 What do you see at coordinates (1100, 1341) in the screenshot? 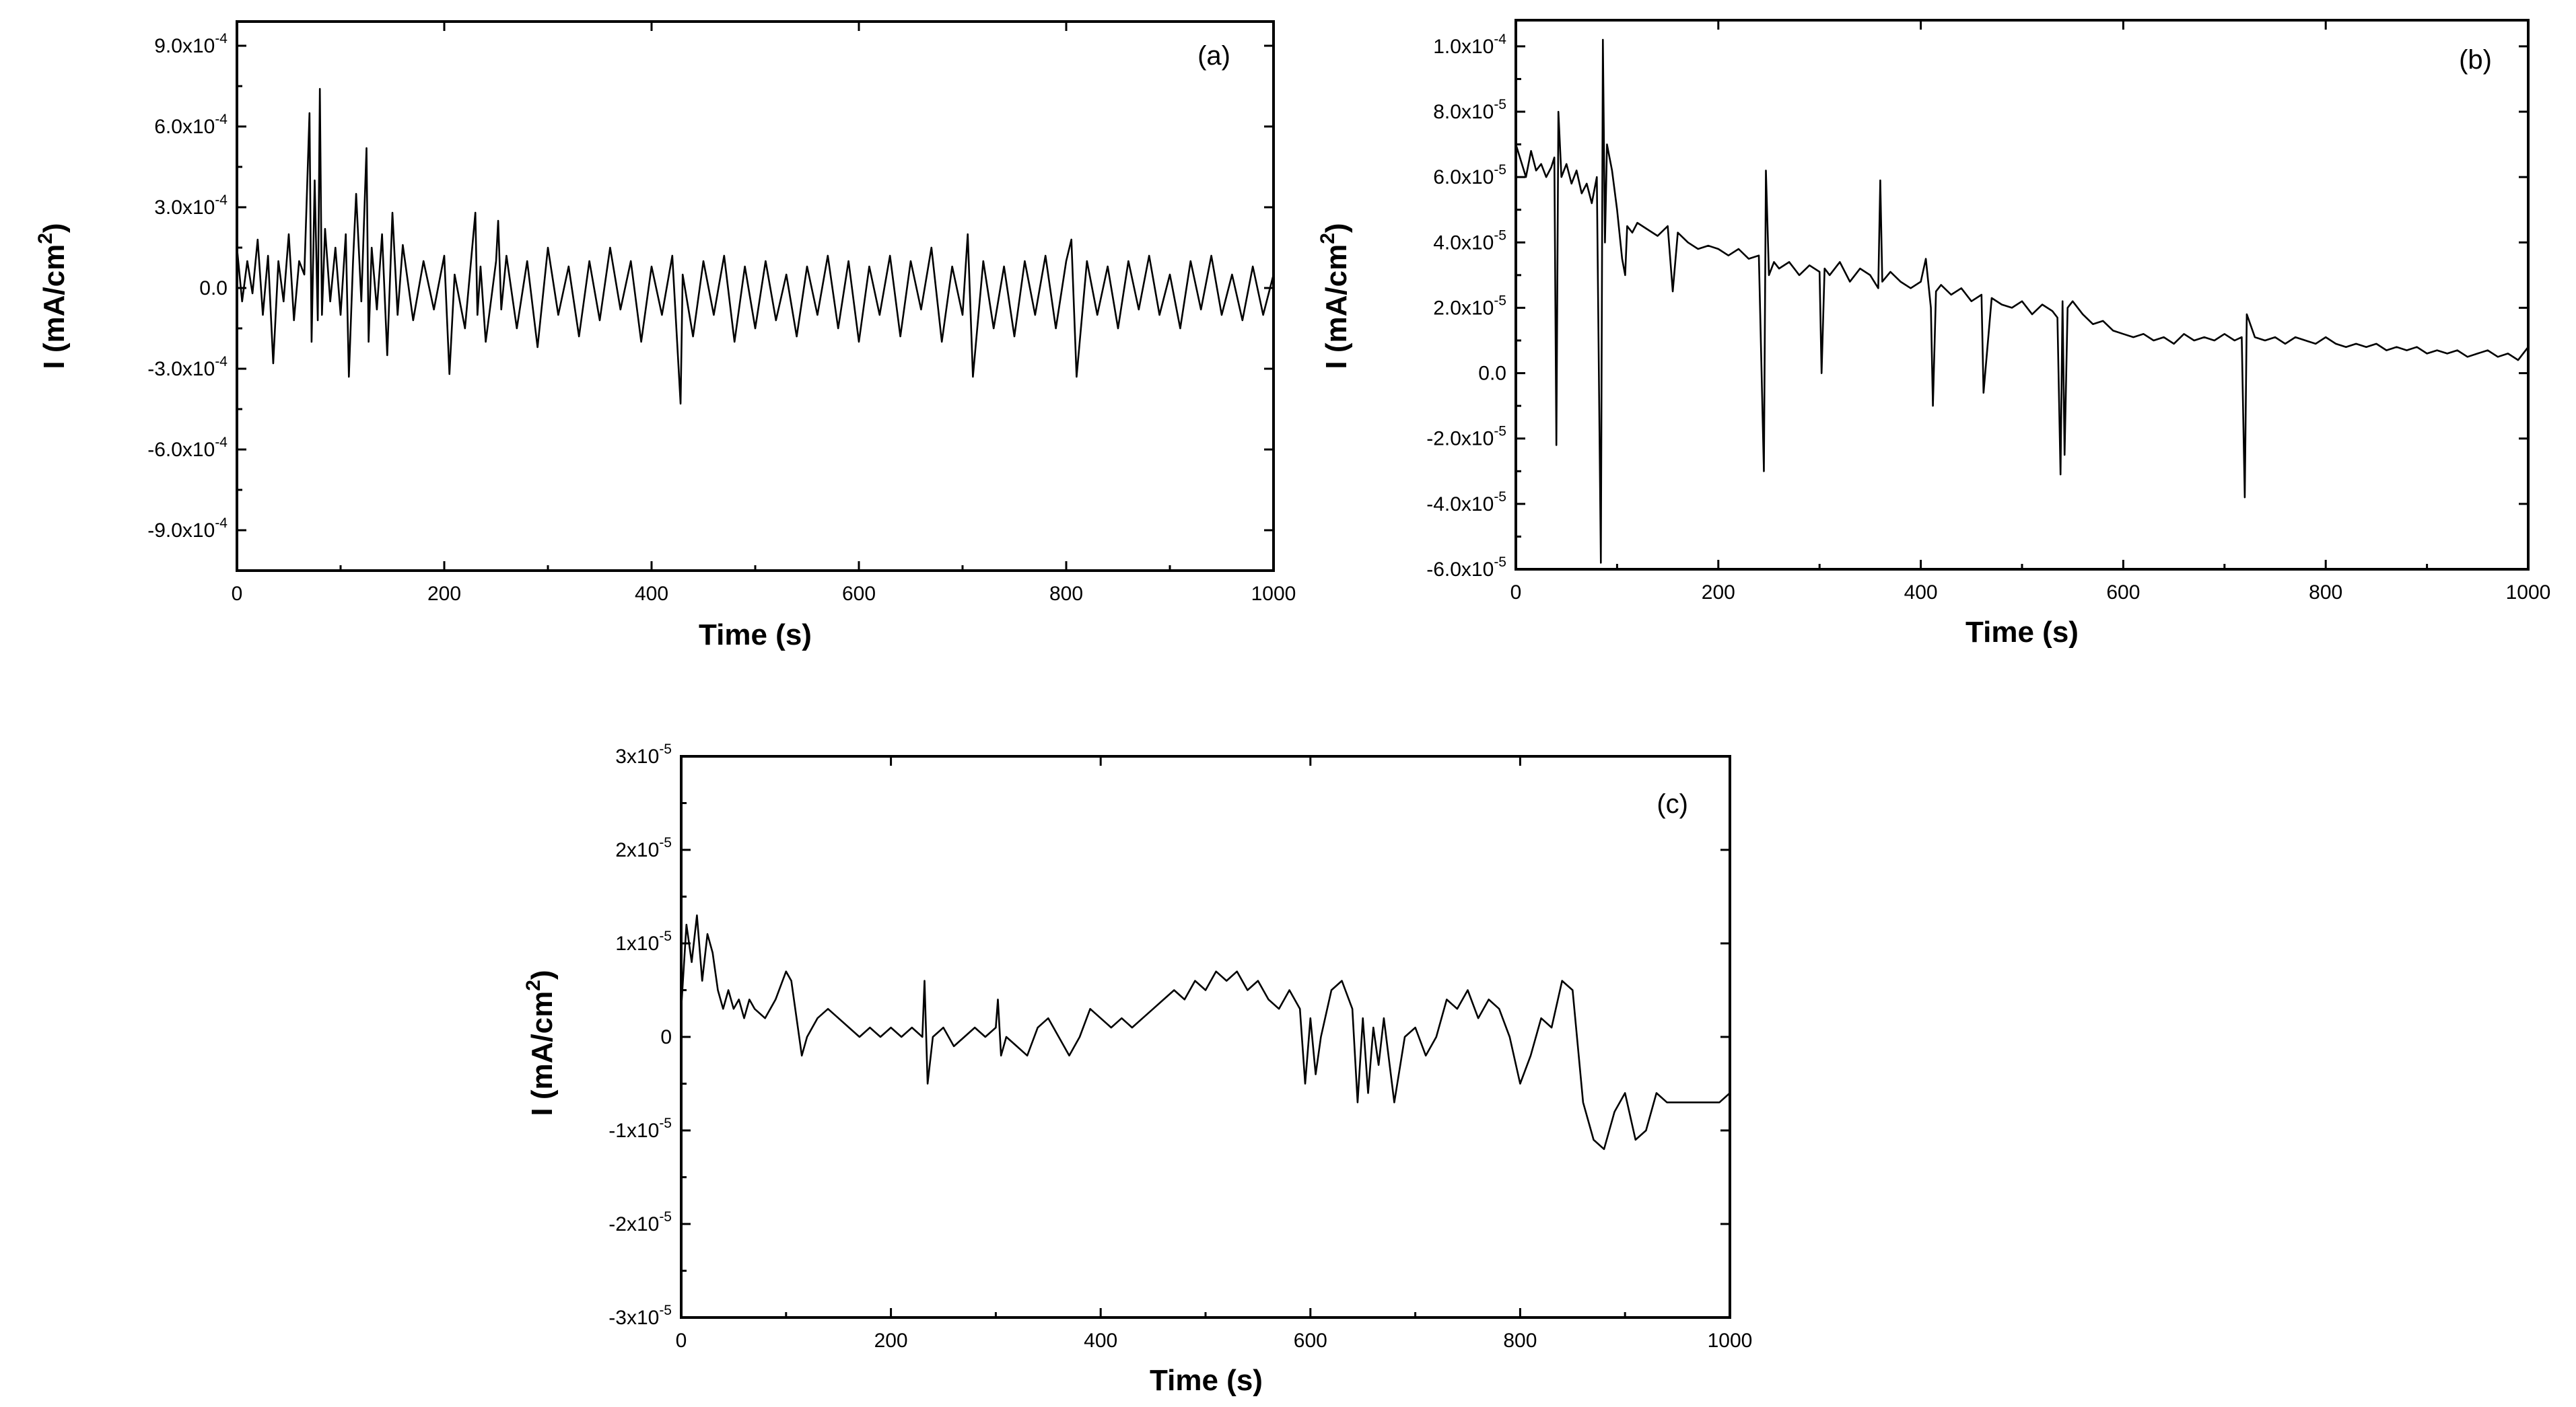
I see `x-tick-label-c: 400` at bounding box center [1100, 1341].